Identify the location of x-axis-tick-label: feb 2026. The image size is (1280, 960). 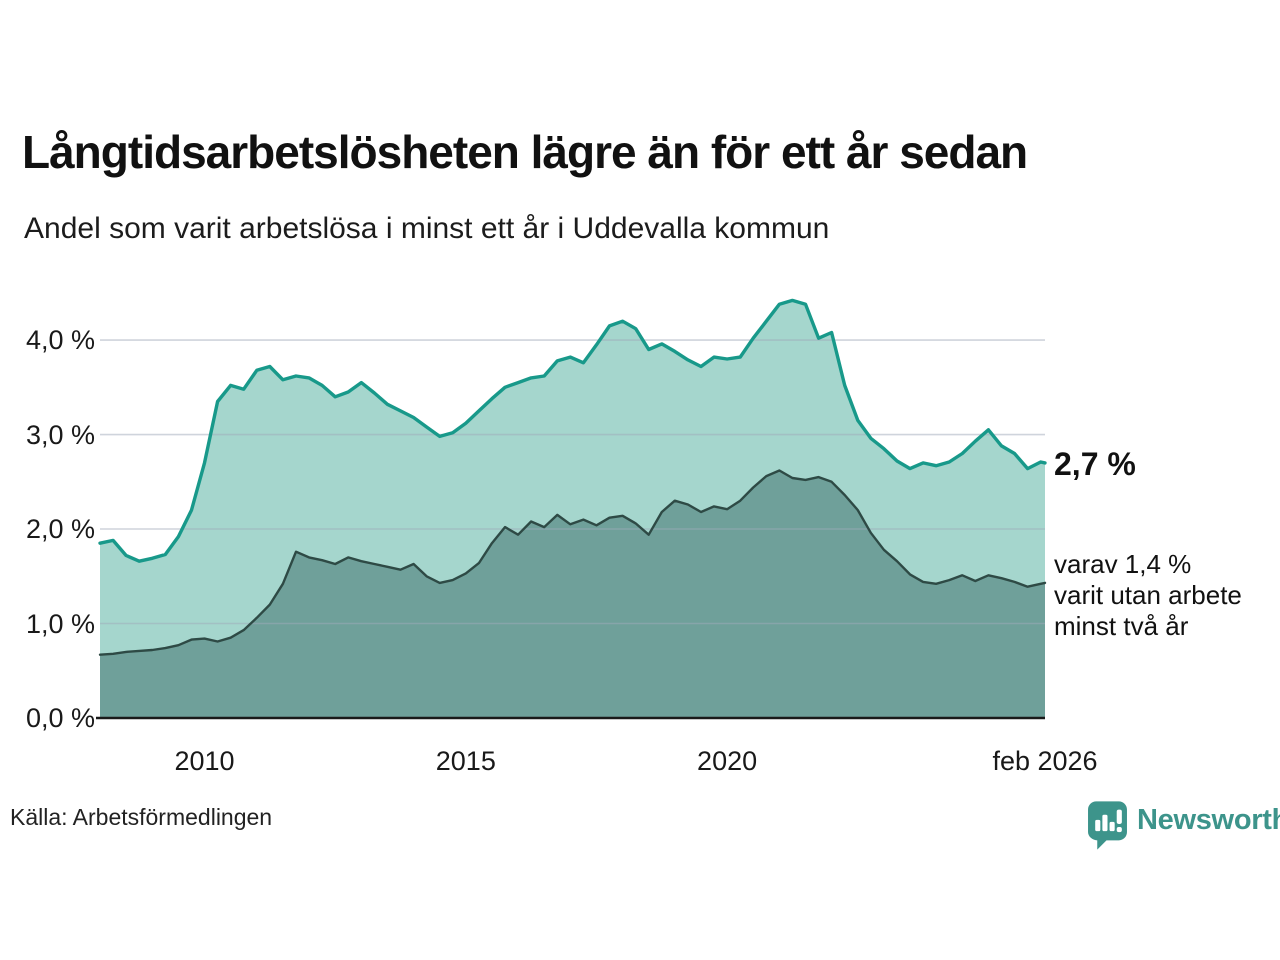
(1045, 761).